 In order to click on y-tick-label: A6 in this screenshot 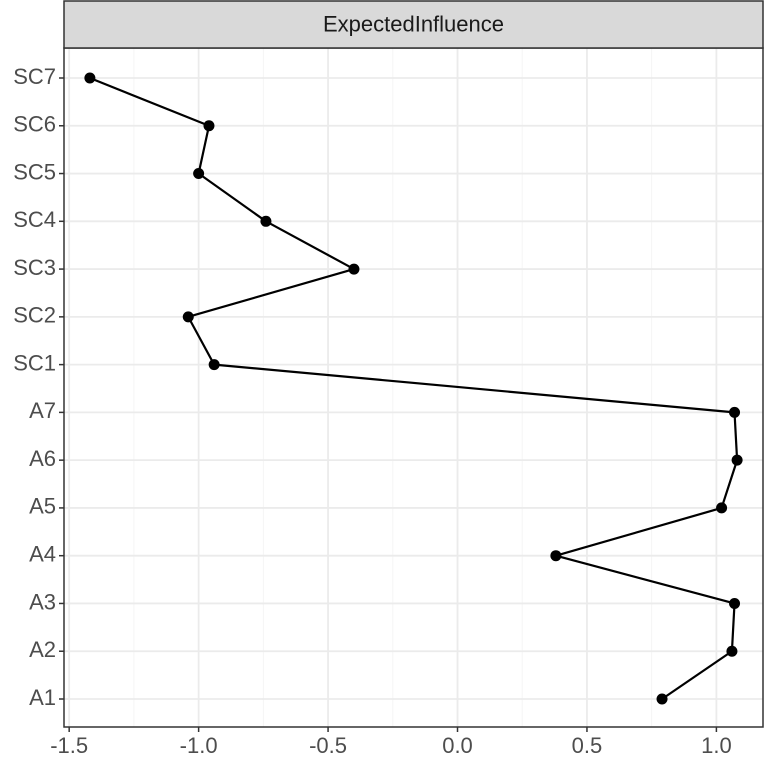, I will do `click(42, 458)`.